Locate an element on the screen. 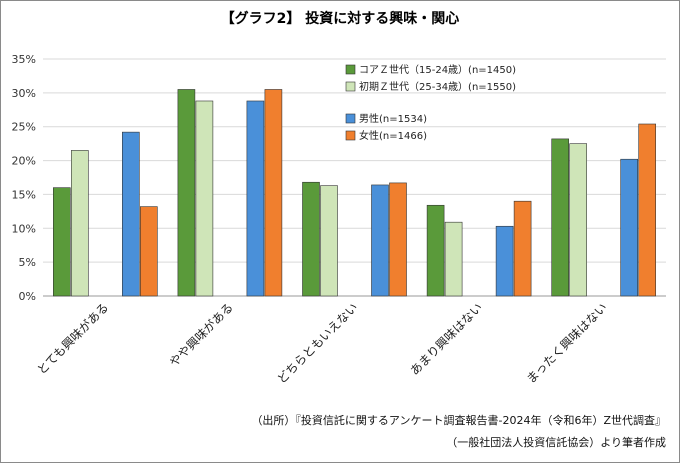 The height and width of the screenshot is (466, 680). y-tick-label: 0% is located at coordinates (27, 296).